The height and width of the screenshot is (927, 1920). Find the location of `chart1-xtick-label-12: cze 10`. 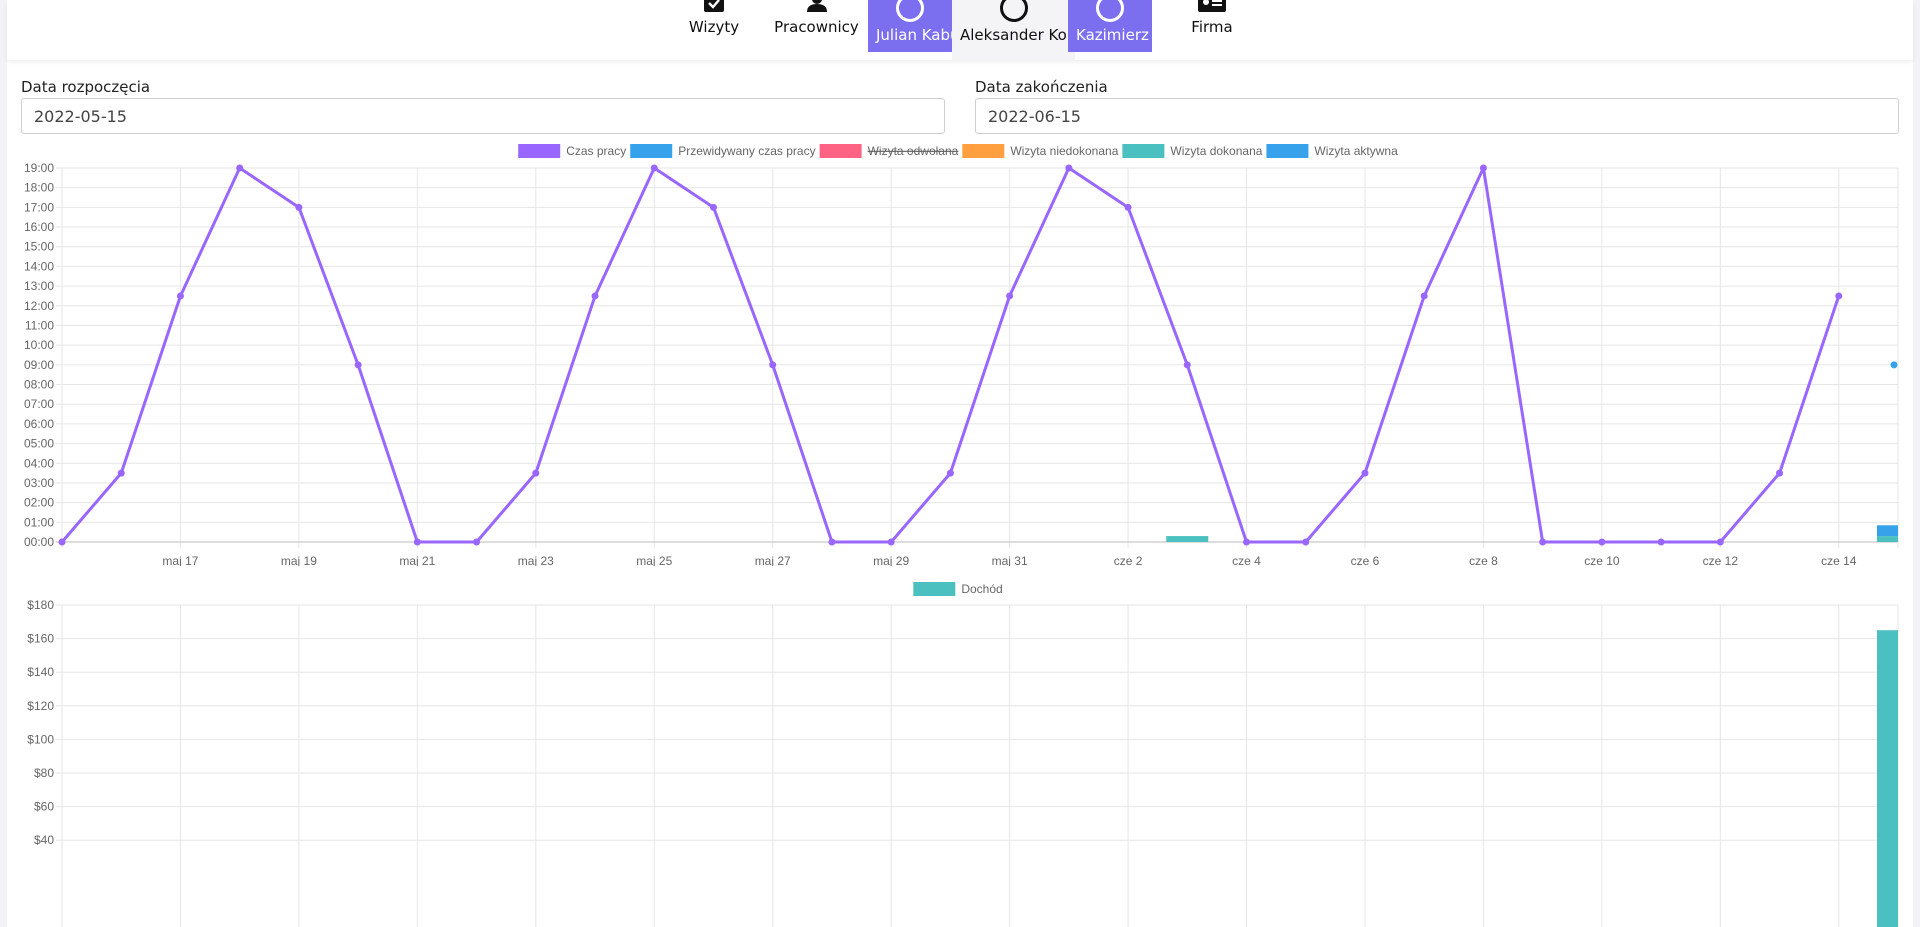

chart1-xtick-label-12: cze 10 is located at coordinates (1602, 560).